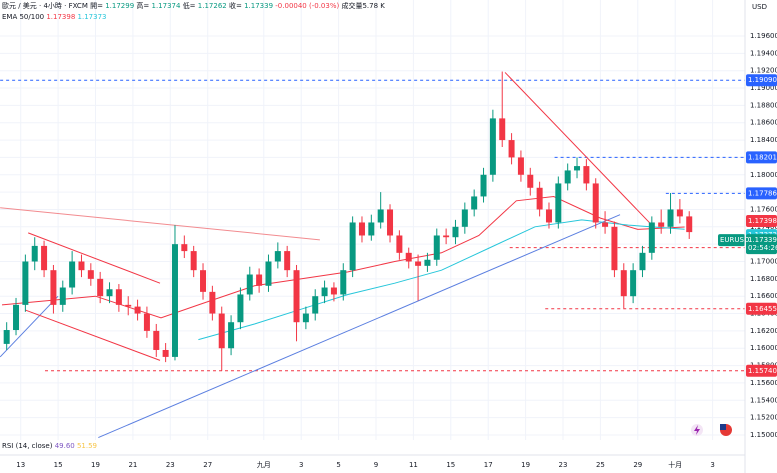  Describe the element at coordinates (763, 331) in the screenshot. I see `y-tick-label: 1.16200` at that location.